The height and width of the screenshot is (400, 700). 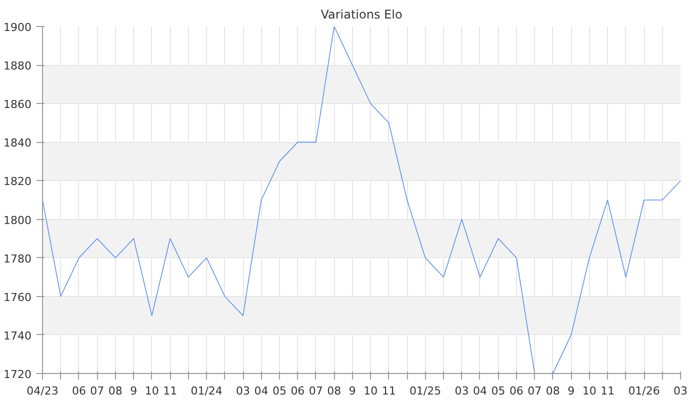 I want to click on chart-title: Variations Elo, so click(x=361, y=15).